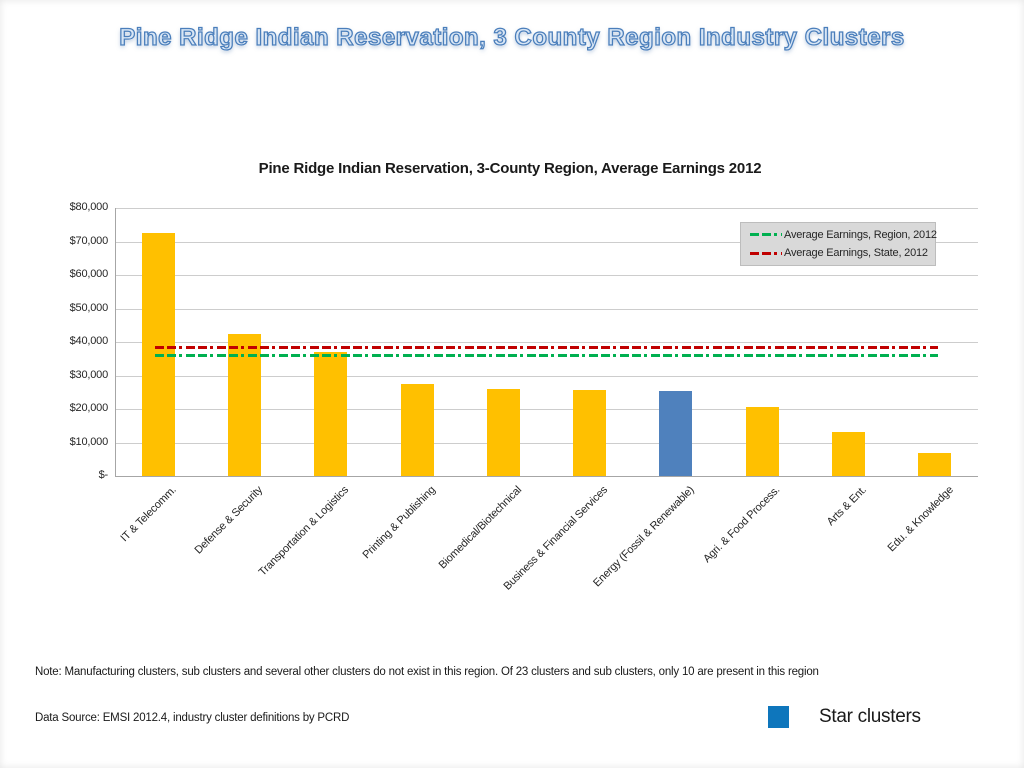 The height and width of the screenshot is (768, 1024). What do you see at coordinates (89, 441) in the screenshot?
I see `y-axis-tick-label: $10,000` at bounding box center [89, 441].